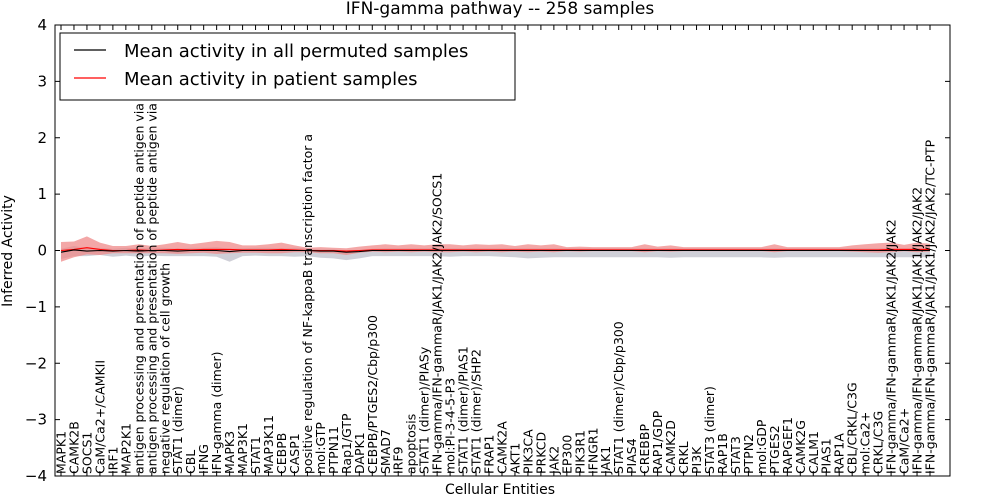  Describe the element at coordinates (359, 453) in the screenshot. I see `x-tick-label: DAPK1` at that location.